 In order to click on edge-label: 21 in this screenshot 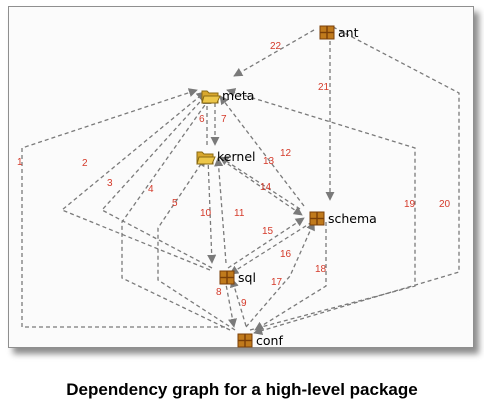, I will do `click(324, 87)`.